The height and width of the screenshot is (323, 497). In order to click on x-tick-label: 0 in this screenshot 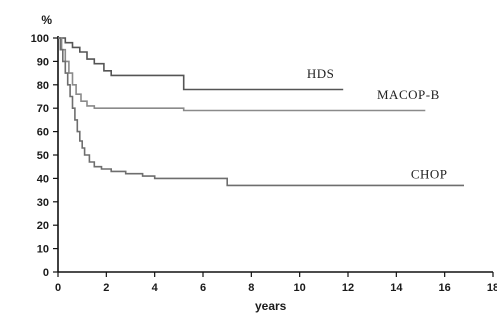, I will do `click(58, 288)`.